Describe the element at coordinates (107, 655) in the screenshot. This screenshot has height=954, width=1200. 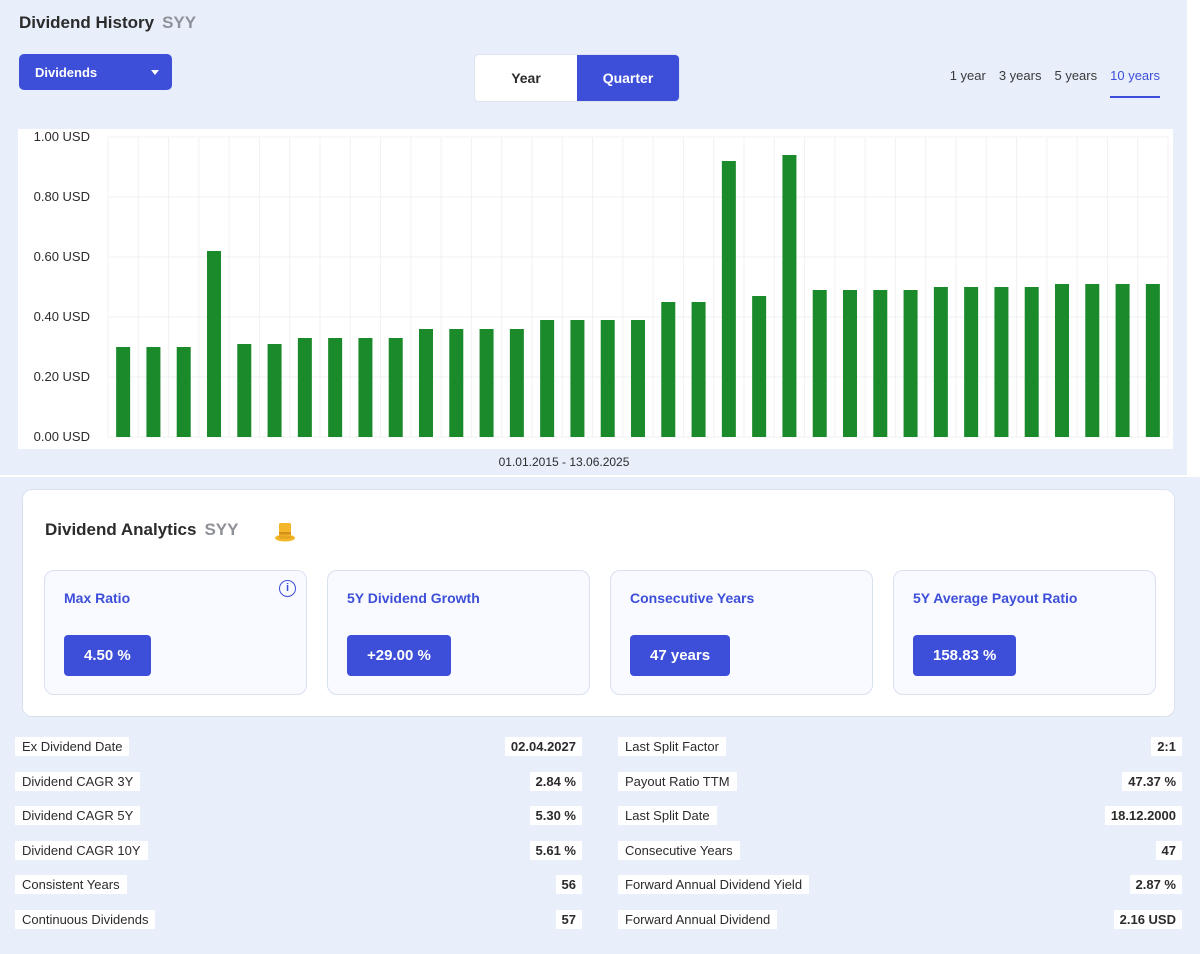
I see `card-value: 4.50 %` at that location.